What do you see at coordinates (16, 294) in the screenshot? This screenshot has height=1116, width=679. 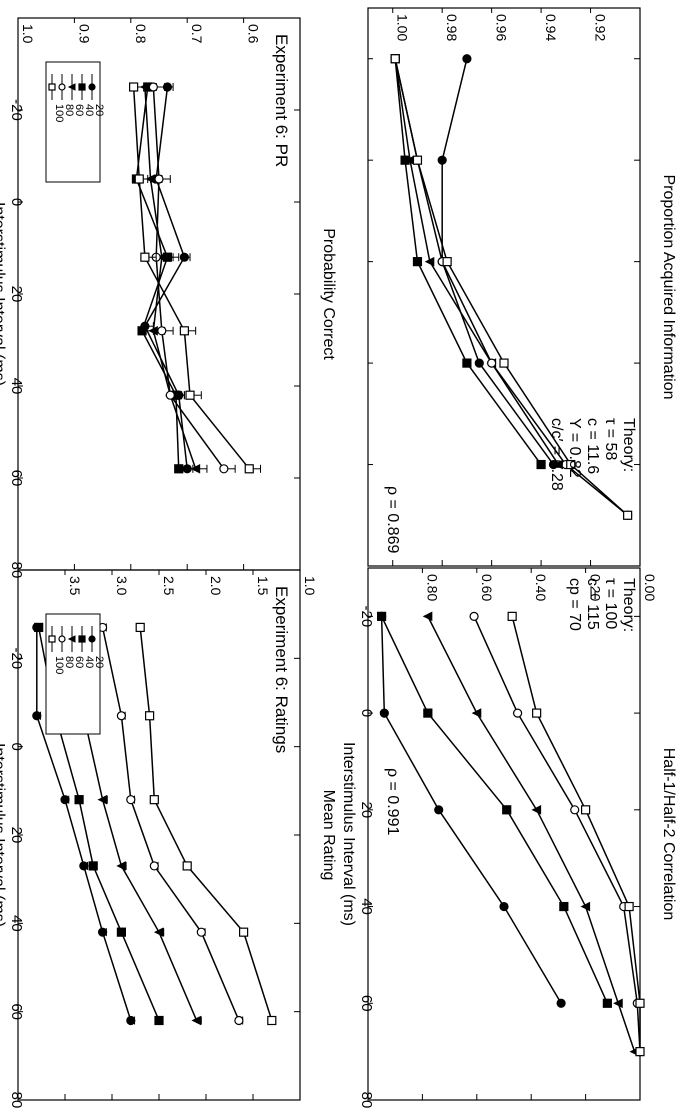 I see `interval-tick-label: 20` at bounding box center [16, 294].